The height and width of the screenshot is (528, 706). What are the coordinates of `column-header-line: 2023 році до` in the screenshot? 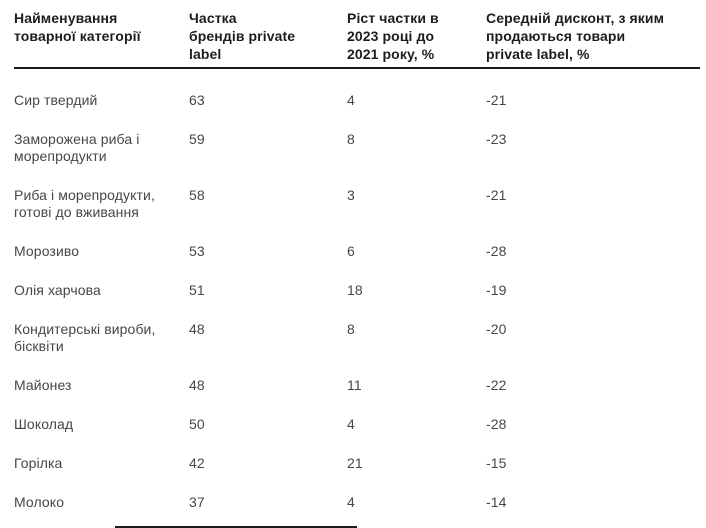 It's located at (391, 36).